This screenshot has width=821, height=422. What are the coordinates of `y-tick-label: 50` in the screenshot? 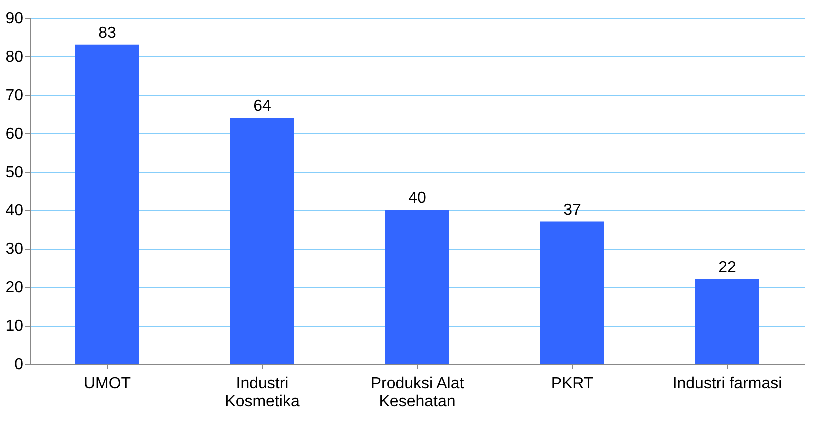 It's located at (15, 173).